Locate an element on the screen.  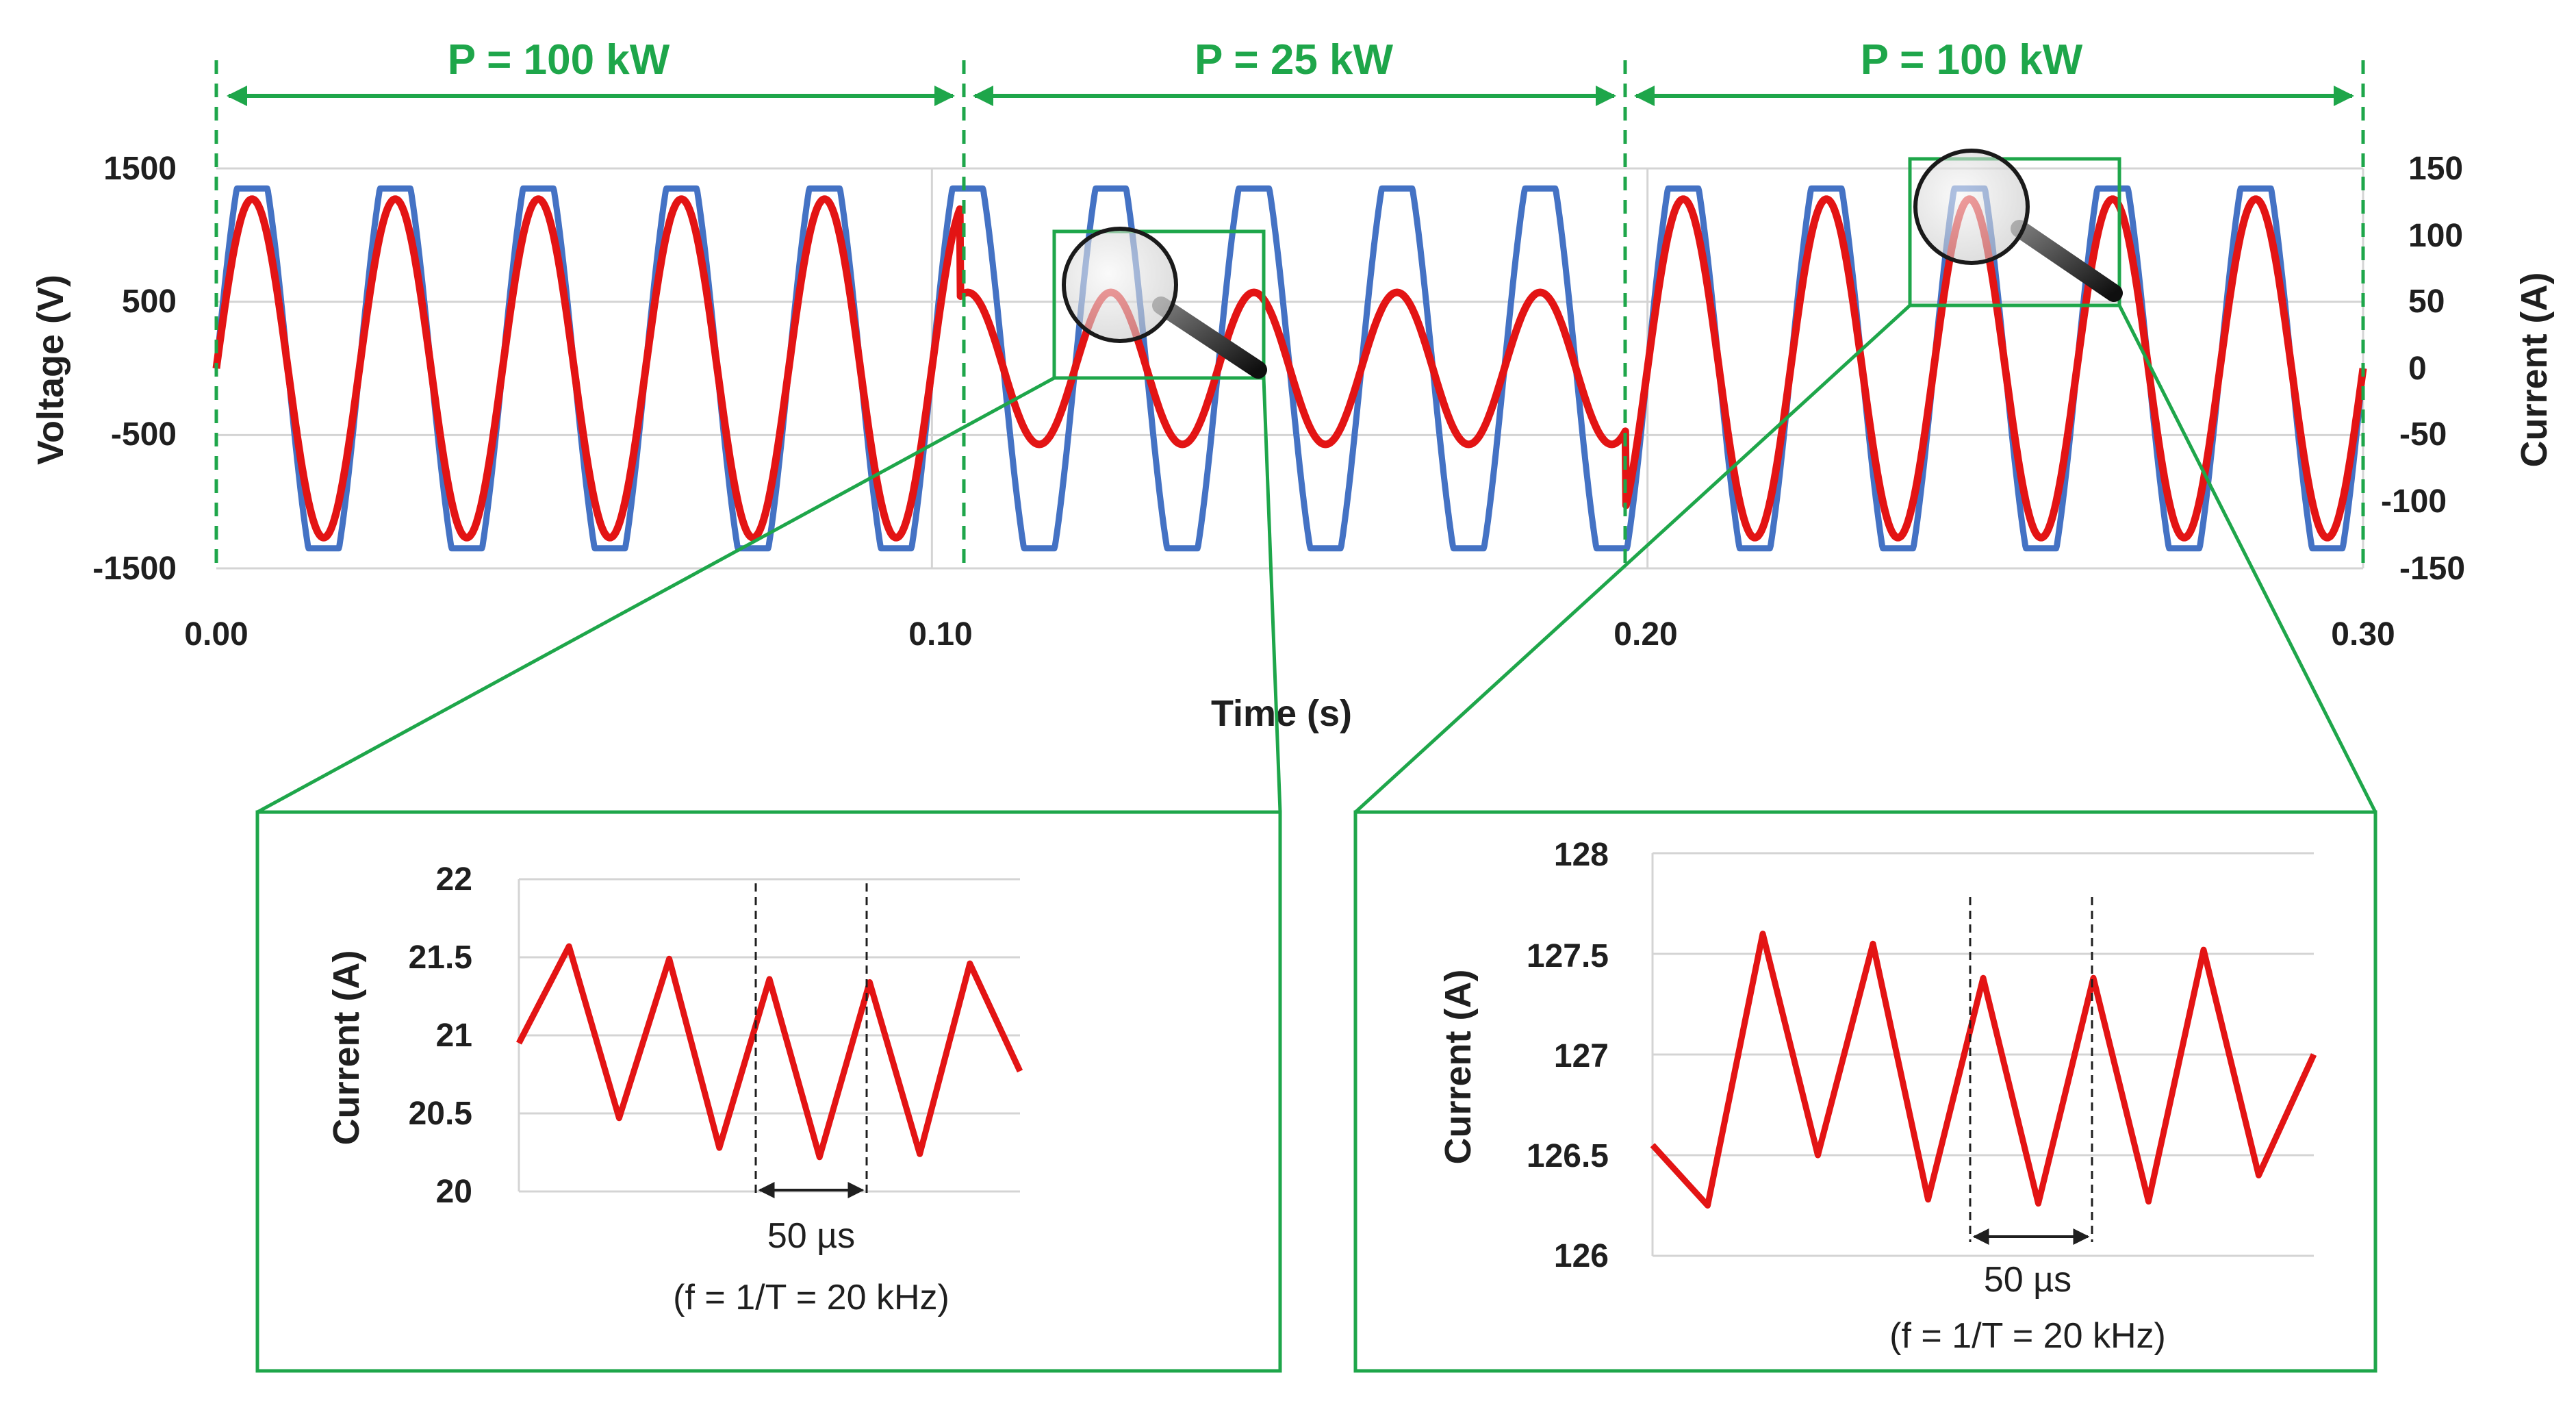
y-left-tick: -500 is located at coordinates (144, 434).